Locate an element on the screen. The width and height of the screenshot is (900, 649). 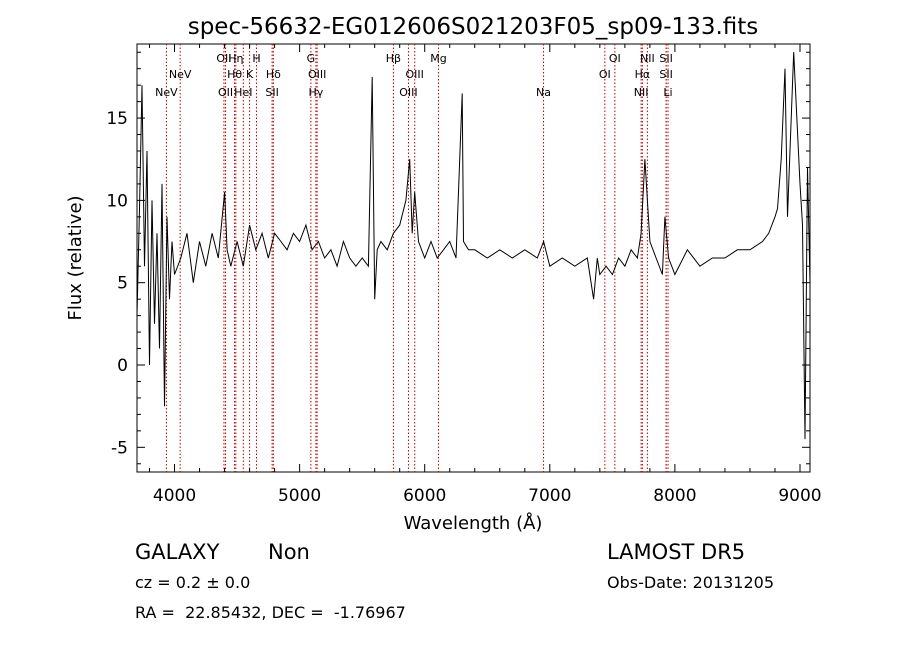
emission-line-label-2: OII is located at coordinates (223, 58).